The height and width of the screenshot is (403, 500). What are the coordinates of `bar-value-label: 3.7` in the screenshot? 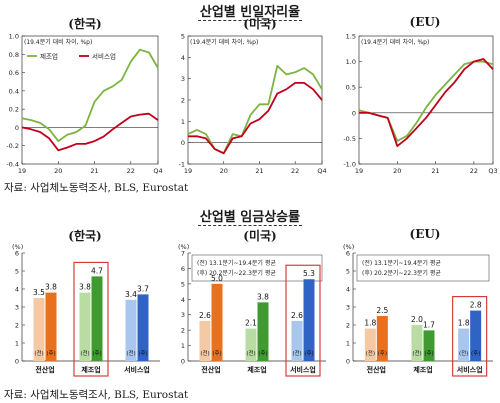 It's located at (143, 288).